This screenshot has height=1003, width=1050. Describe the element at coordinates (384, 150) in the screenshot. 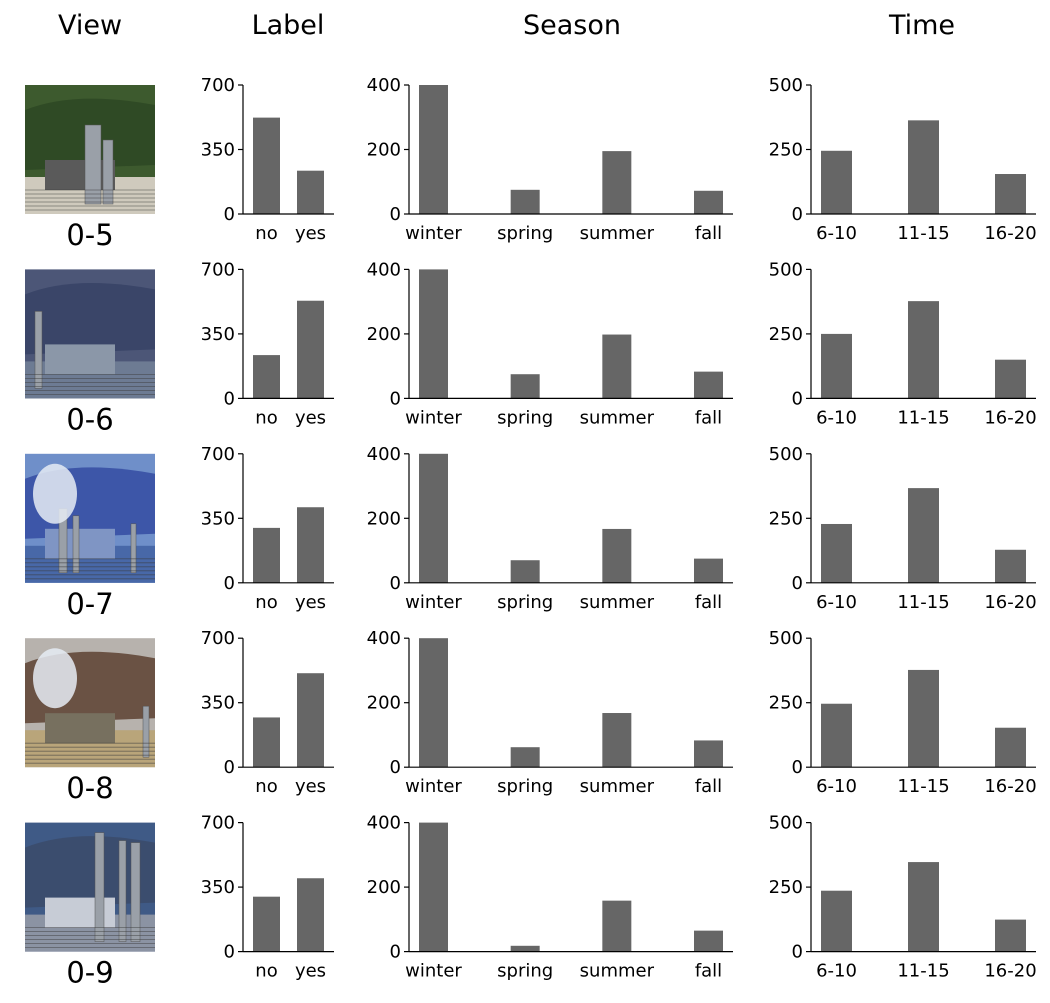

I see `y-tick-label: 200` at that location.